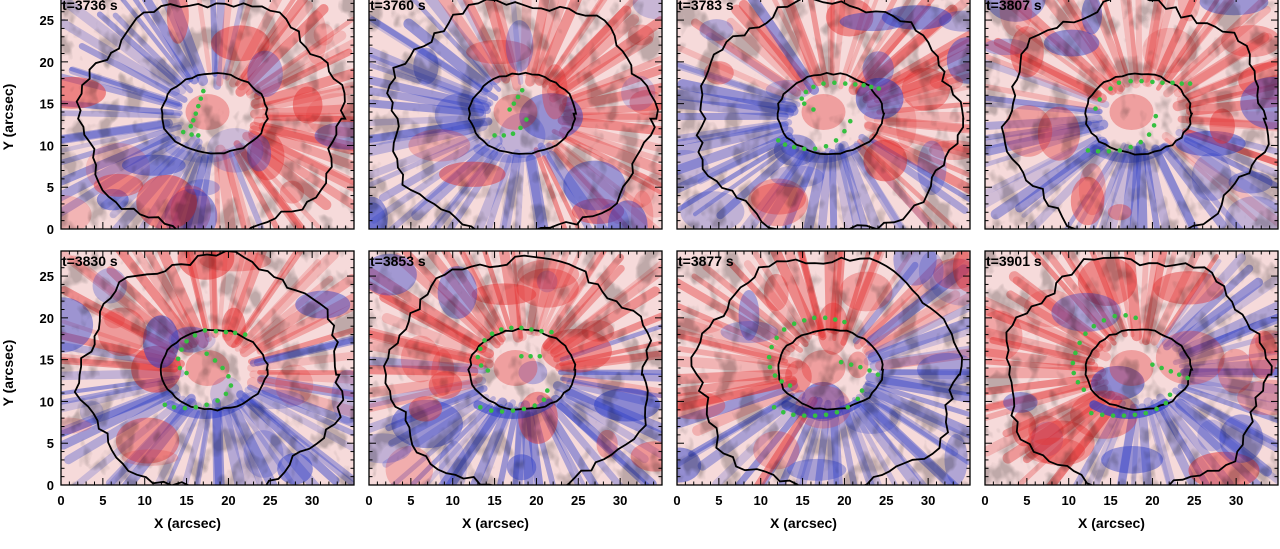 This screenshot has width=1280, height=549. Describe the element at coordinates (47, 401) in the screenshot. I see `y-tick-label: 10` at that location.